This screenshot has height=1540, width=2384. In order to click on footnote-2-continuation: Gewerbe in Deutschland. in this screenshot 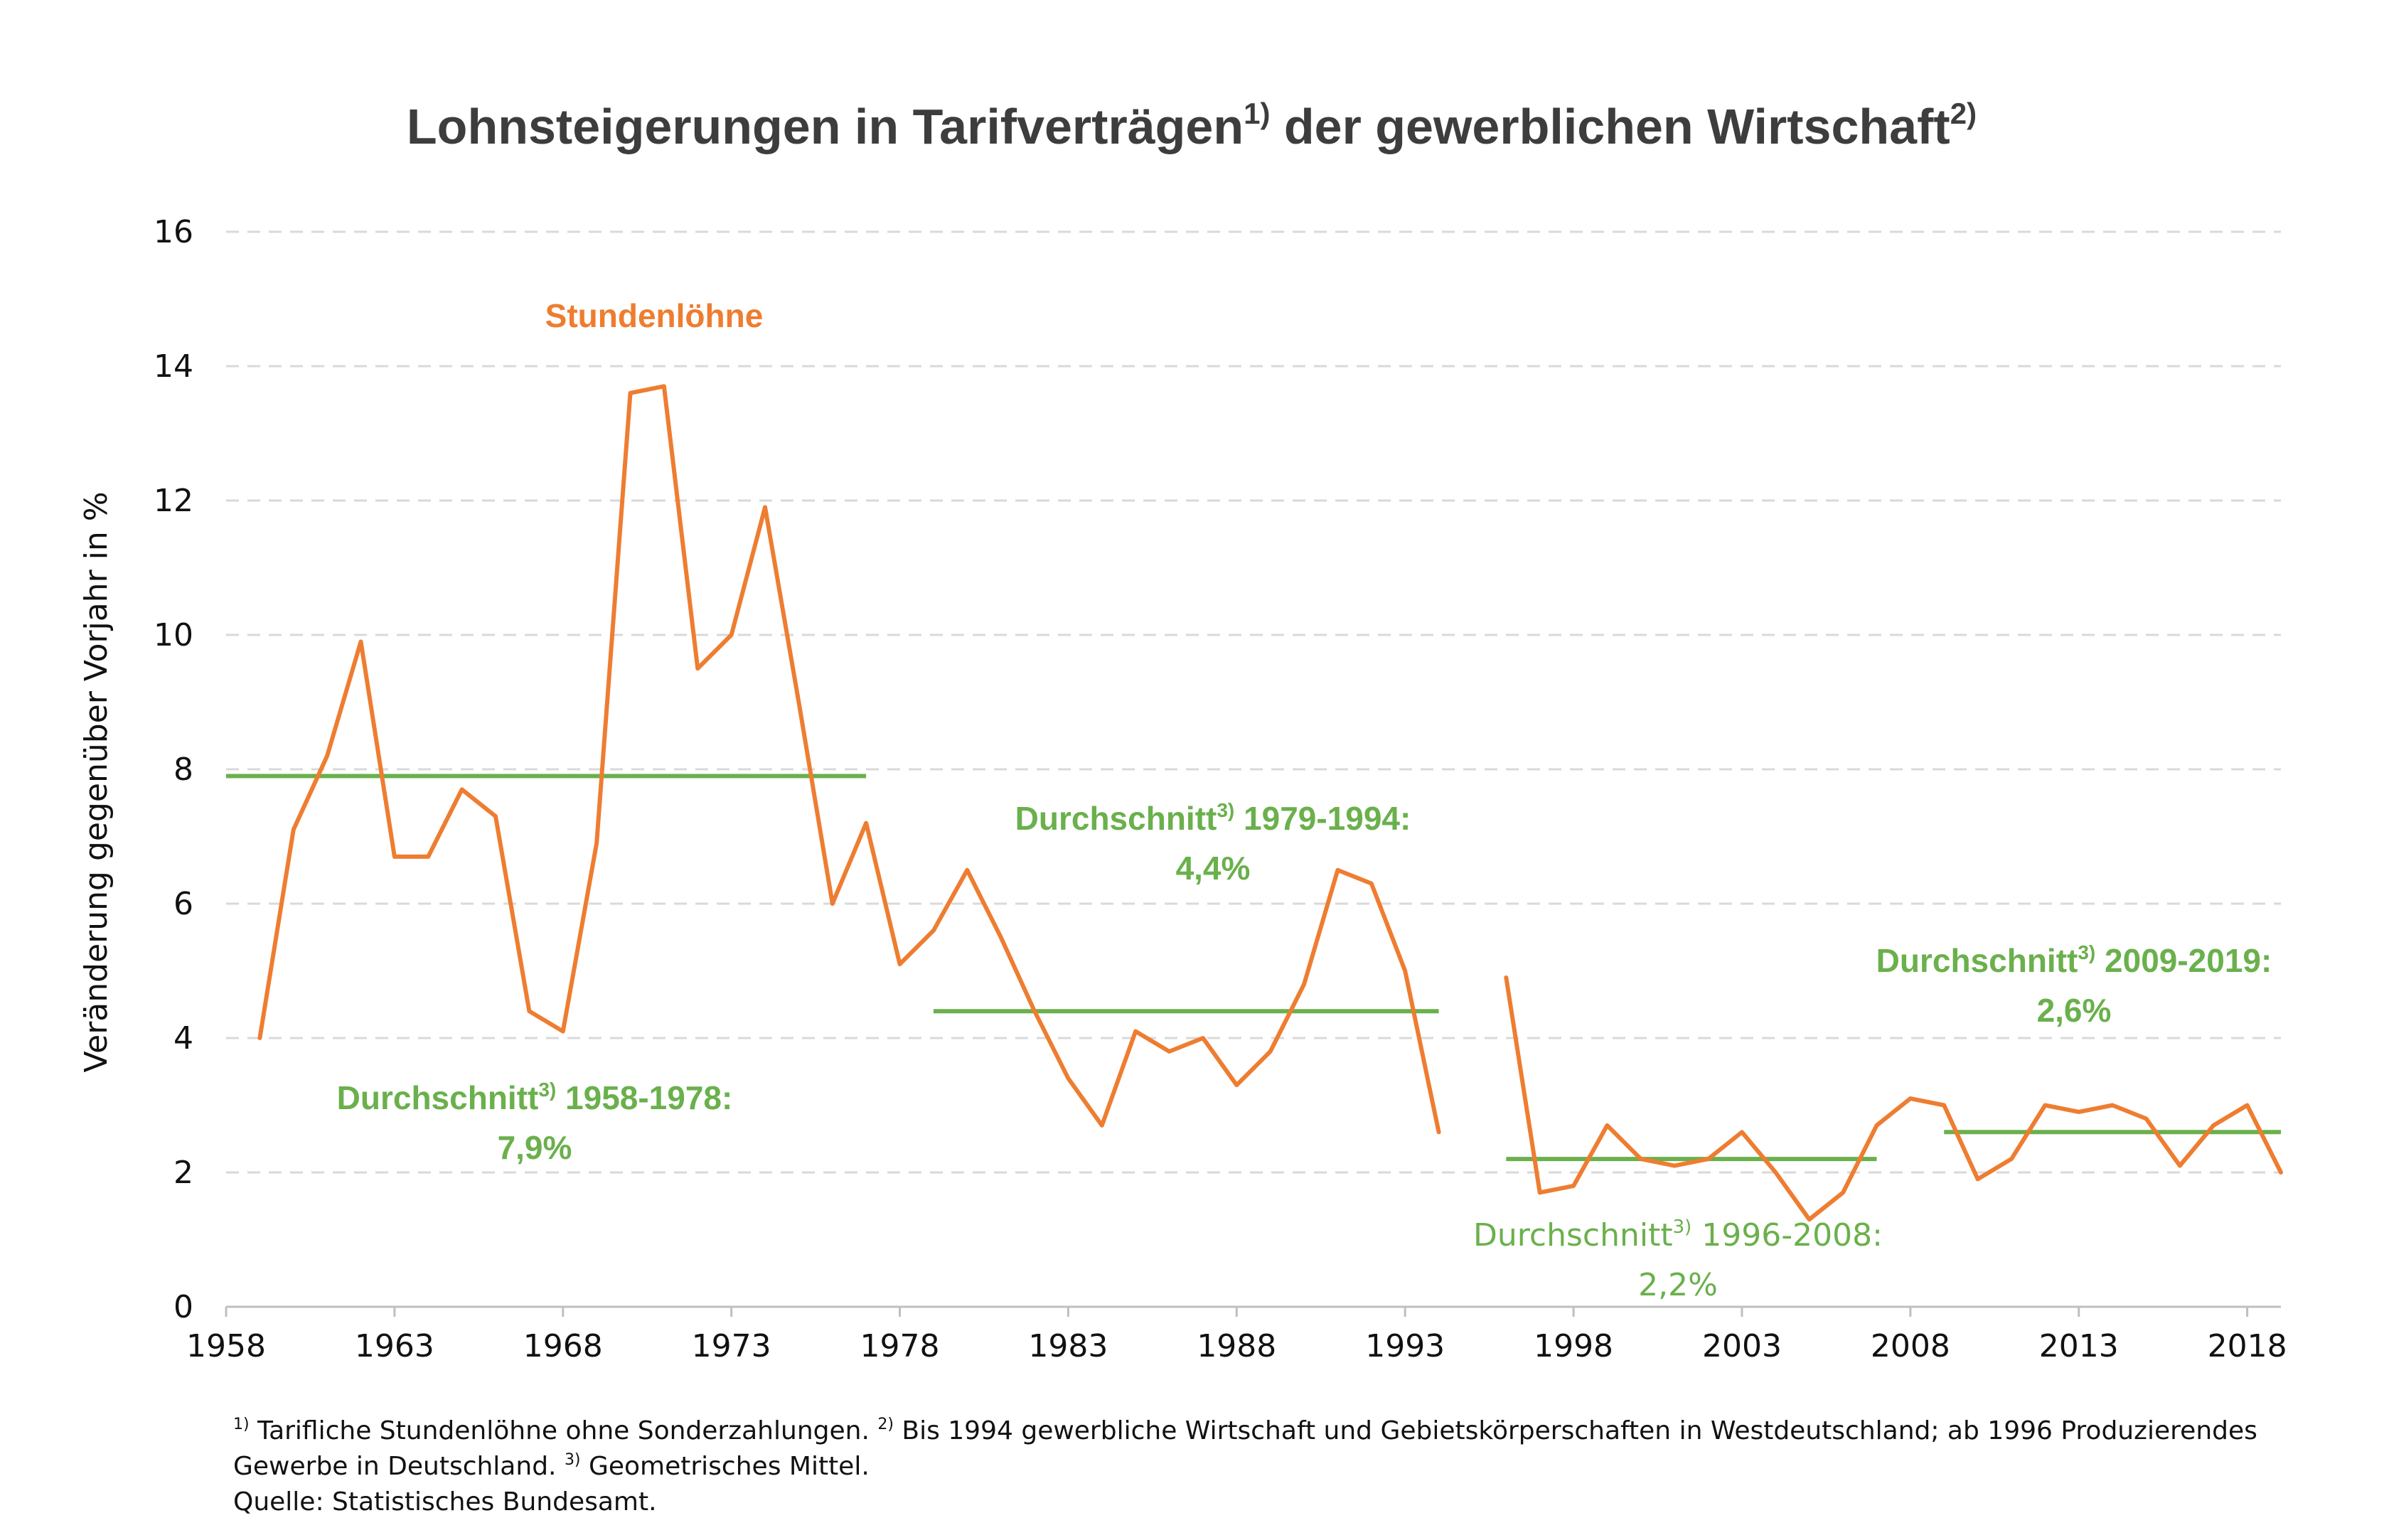, I will do `click(395, 1466)`.